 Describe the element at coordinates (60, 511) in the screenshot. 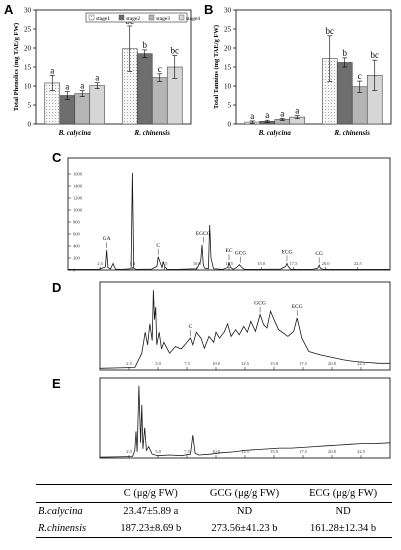

I see `table-cell: B.calycina` at that location.